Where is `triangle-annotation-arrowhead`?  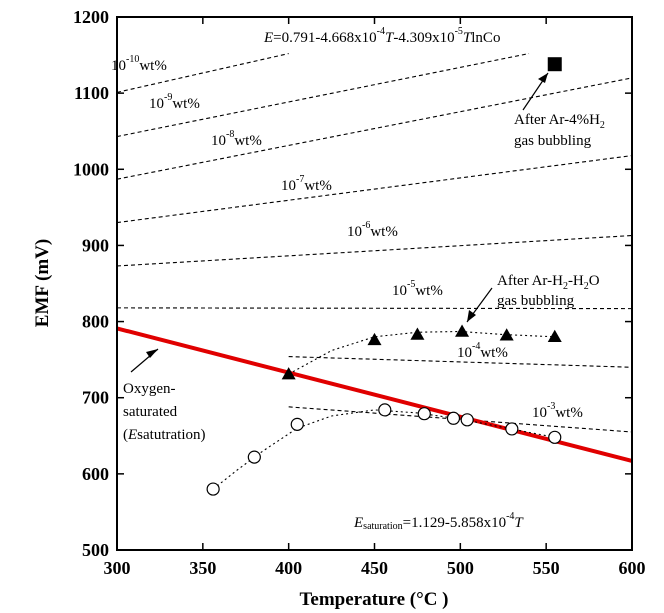
triangle-annotation-arrowhead is located at coordinates (471, 316).